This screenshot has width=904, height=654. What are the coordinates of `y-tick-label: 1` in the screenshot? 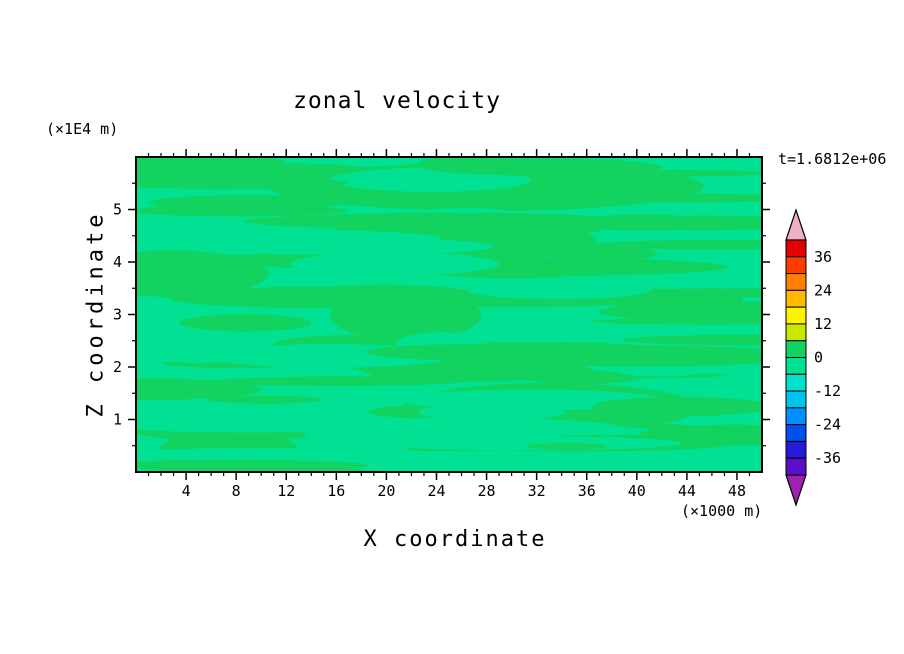 It's located at (117, 420).